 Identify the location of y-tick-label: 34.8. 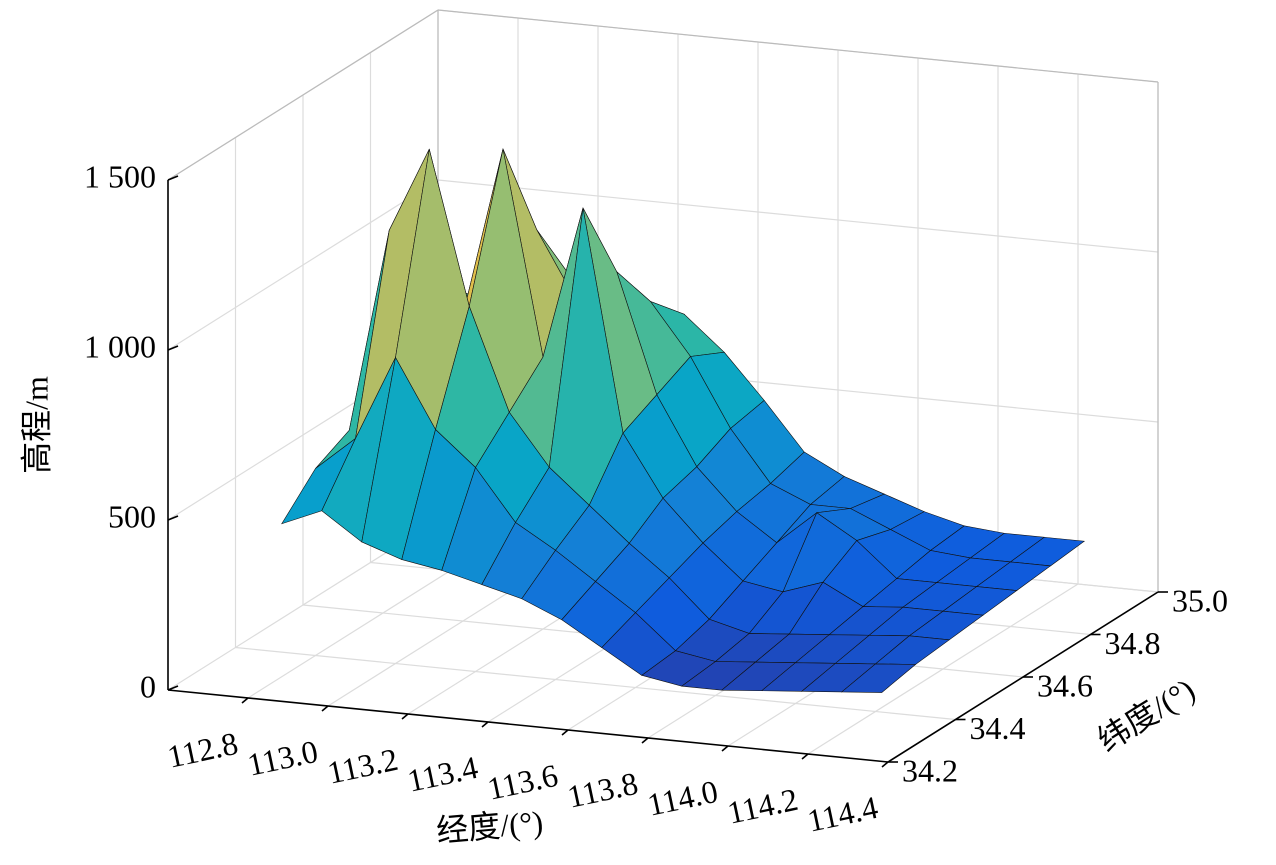
(1133, 643).